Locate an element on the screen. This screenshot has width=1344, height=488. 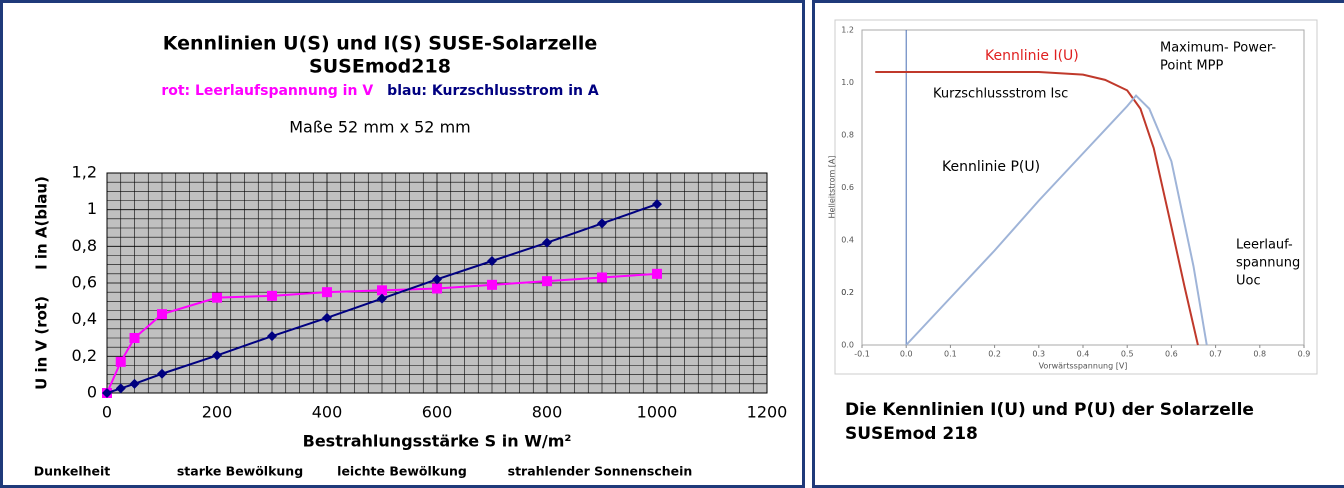
x-tick-label: 0.9 is located at coordinates (1304, 354).